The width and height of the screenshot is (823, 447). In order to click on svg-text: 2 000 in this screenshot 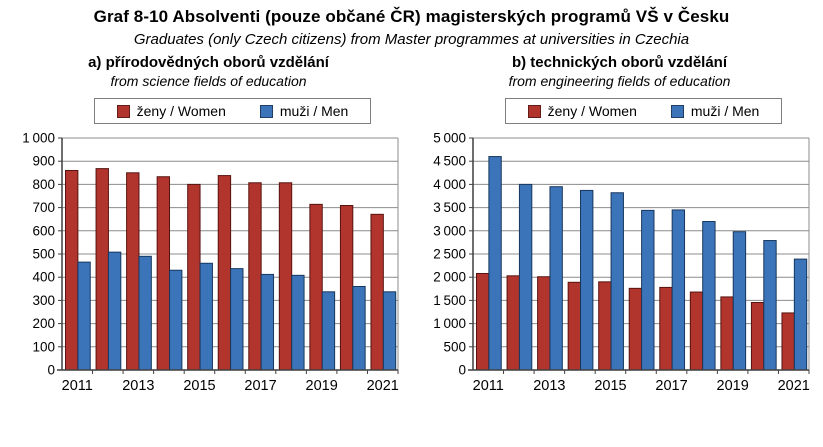, I will do `click(449, 277)`.